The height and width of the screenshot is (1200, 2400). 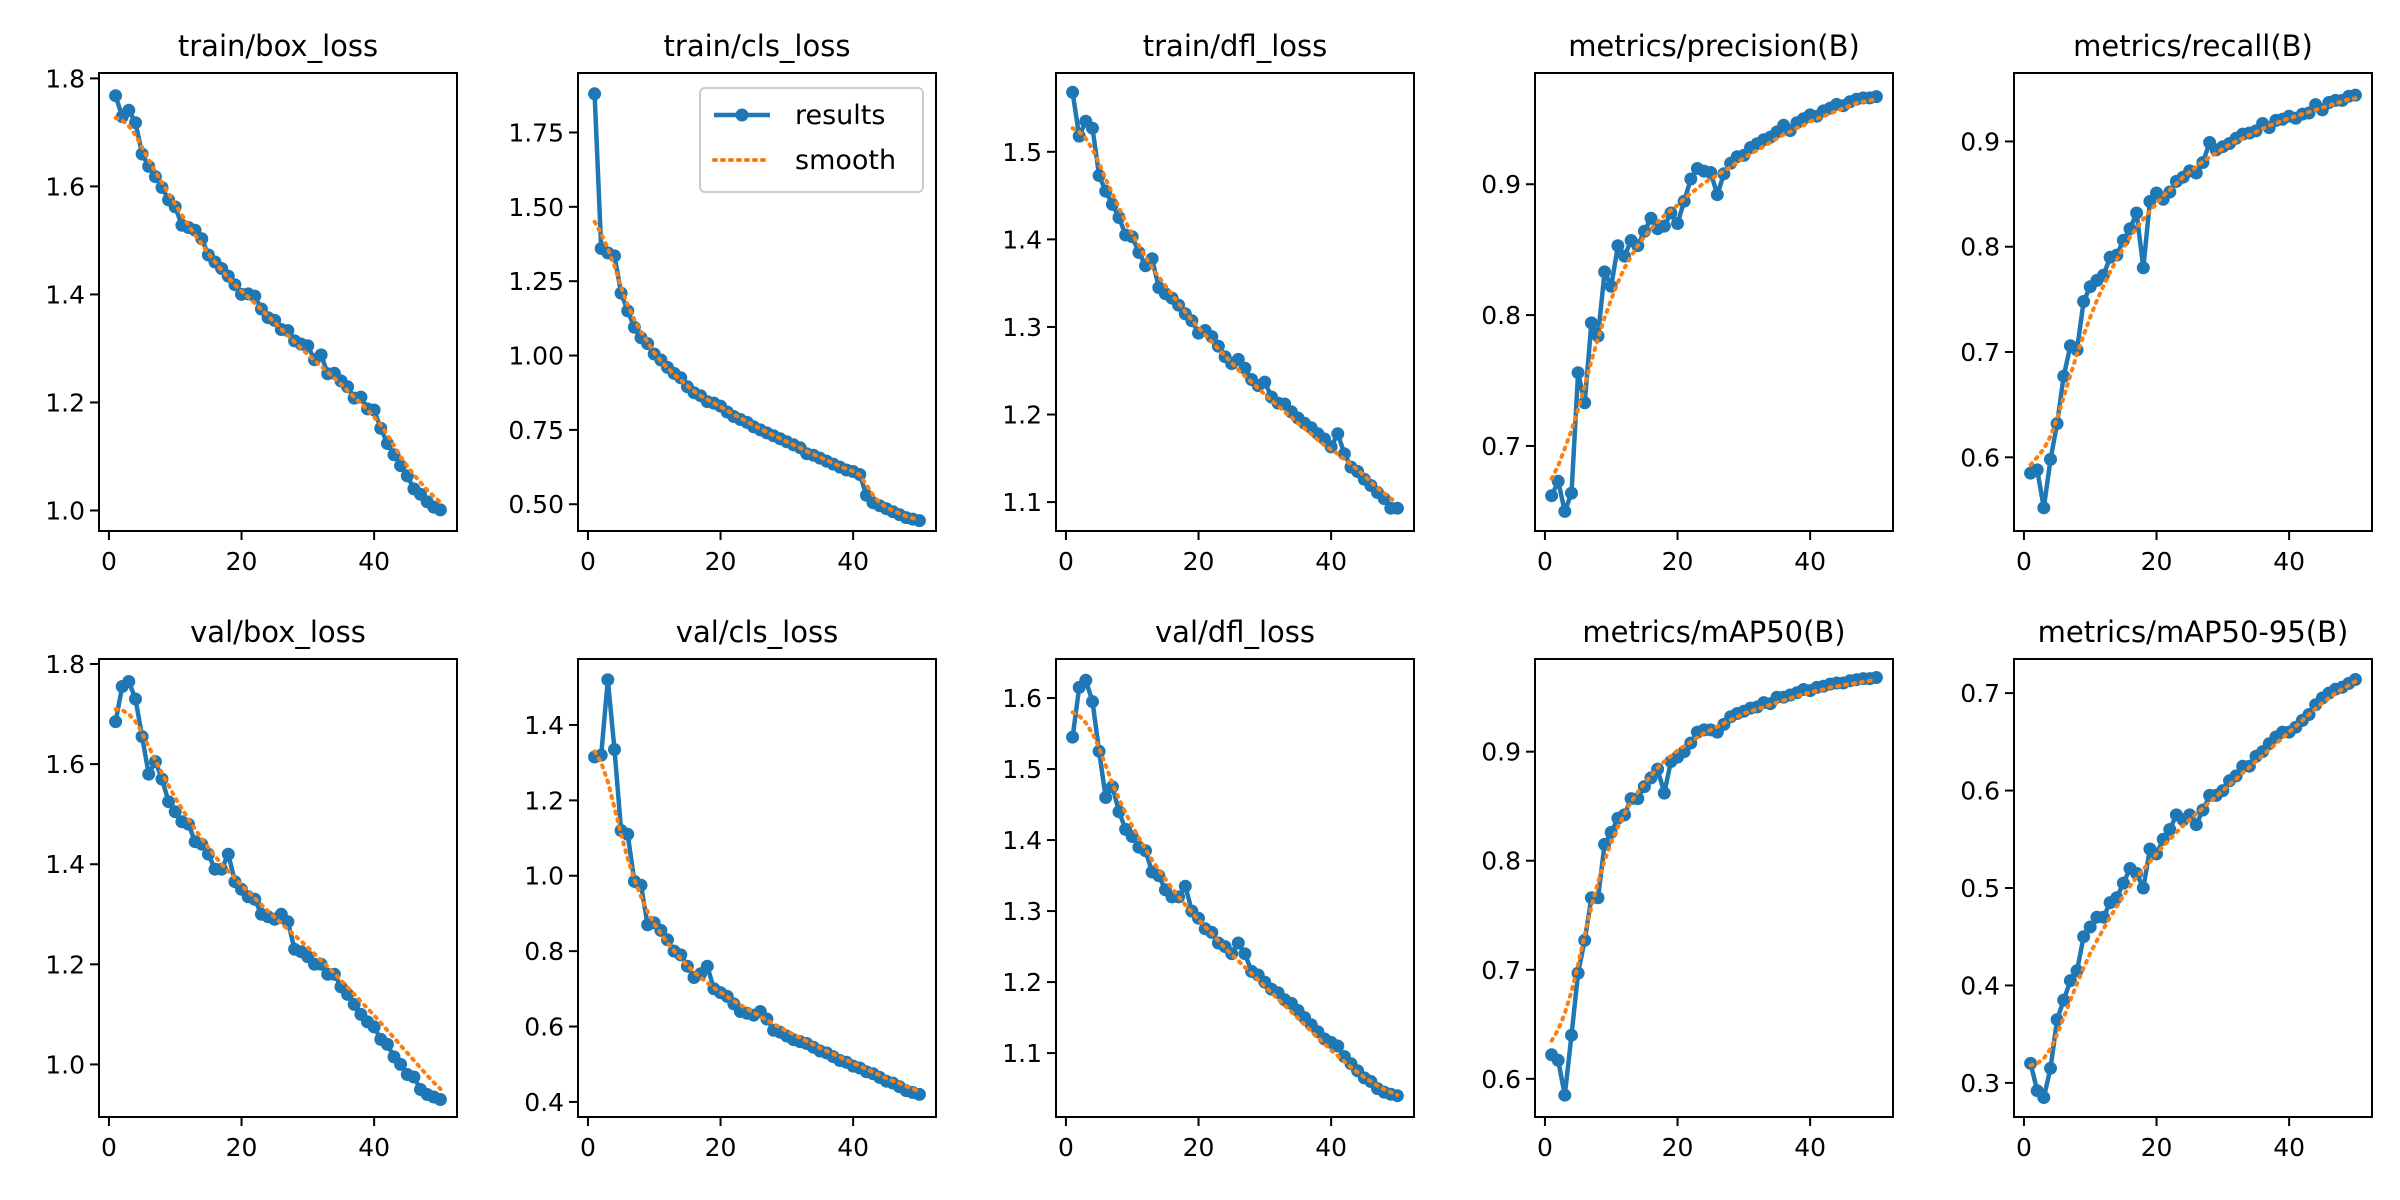 What do you see at coordinates (1022, 769) in the screenshot?
I see `y-tick-label: 1.5` at bounding box center [1022, 769].